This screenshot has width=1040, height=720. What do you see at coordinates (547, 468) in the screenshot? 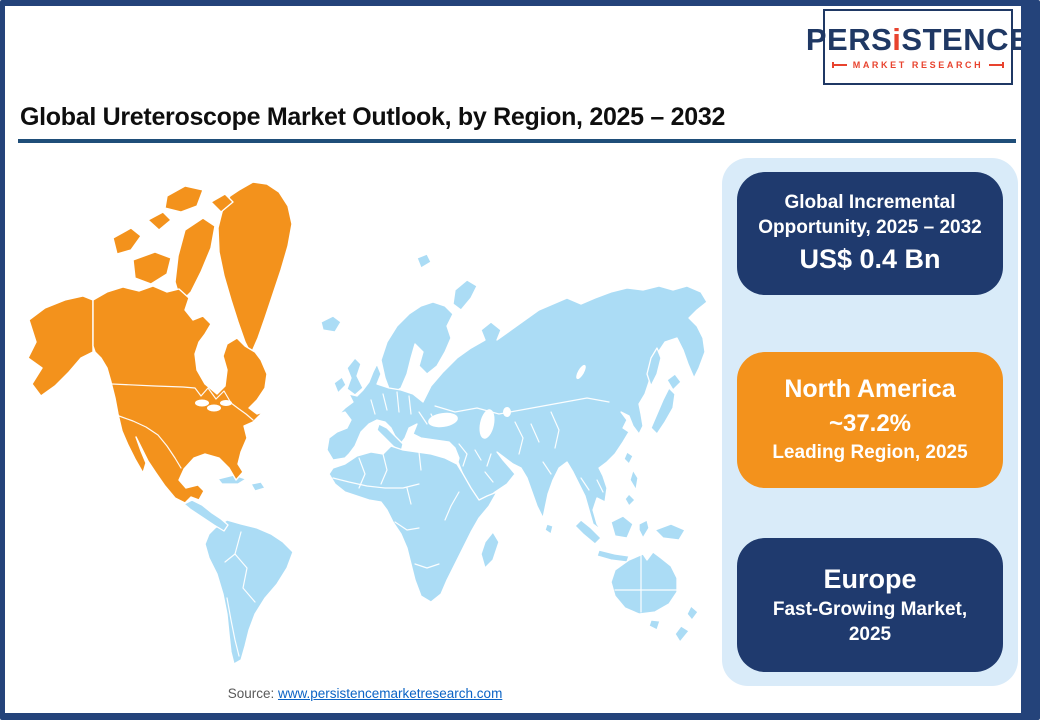
I see `borders-india-pak` at bounding box center [547, 468].